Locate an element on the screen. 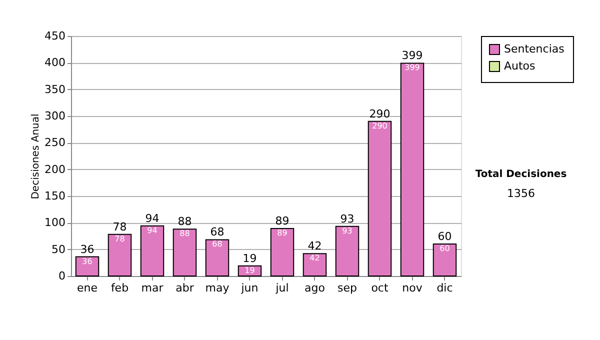 This screenshot has height=340, width=600. x-tick-label: sep is located at coordinates (348, 288).